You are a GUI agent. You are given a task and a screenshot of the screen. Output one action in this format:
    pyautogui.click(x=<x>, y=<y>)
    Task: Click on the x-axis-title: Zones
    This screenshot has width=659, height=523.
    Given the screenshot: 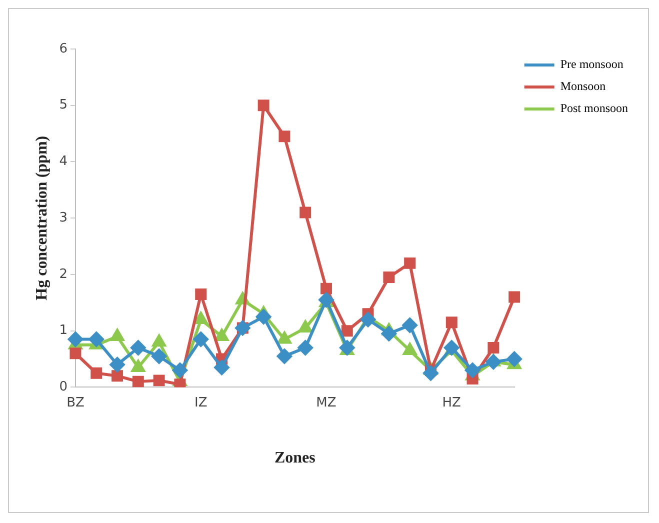 What is the action you would take?
    pyautogui.click(x=295, y=458)
    